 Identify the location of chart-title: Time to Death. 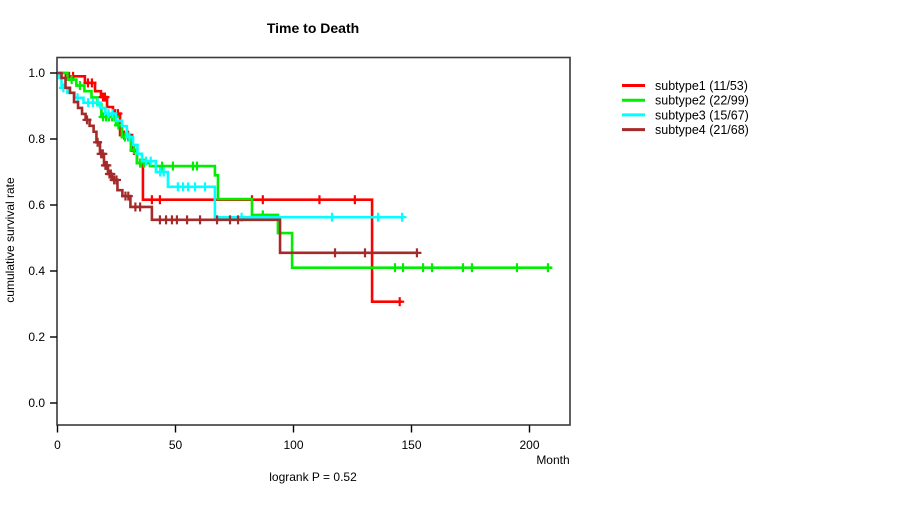
(313, 28).